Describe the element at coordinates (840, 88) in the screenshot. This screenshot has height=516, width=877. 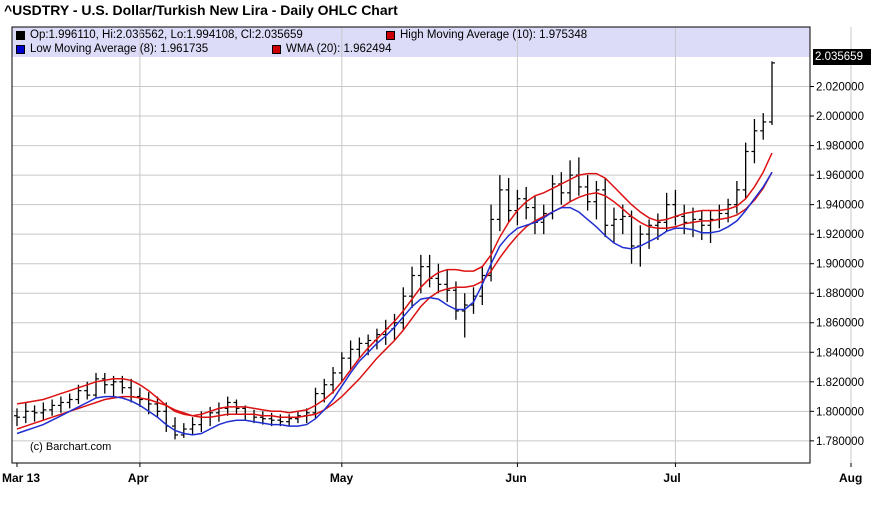
I see `y-tick-label: 2.020000` at that location.